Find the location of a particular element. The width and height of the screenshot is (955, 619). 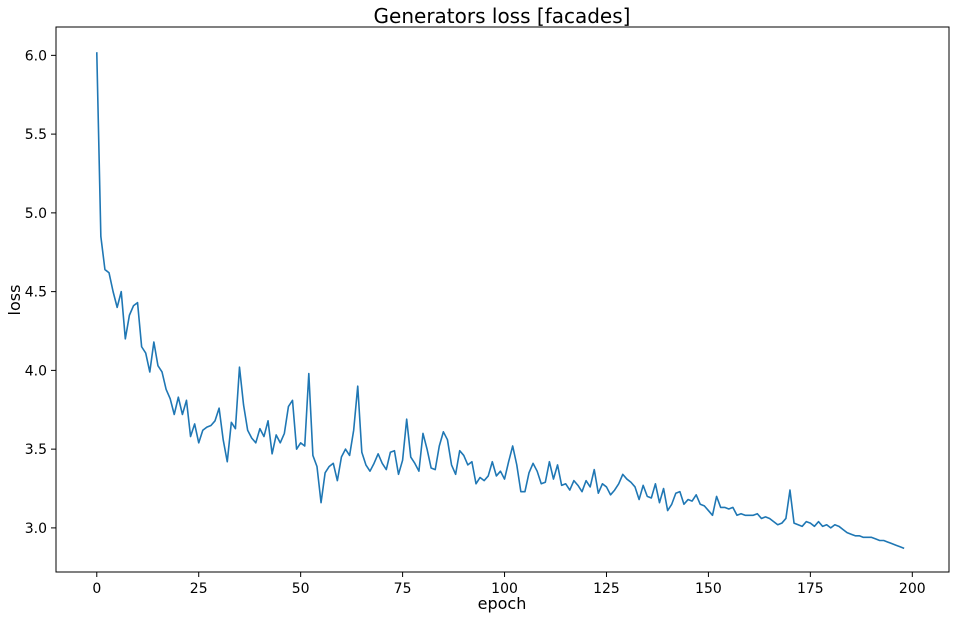

x-tick-label: 50 is located at coordinates (301, 589).